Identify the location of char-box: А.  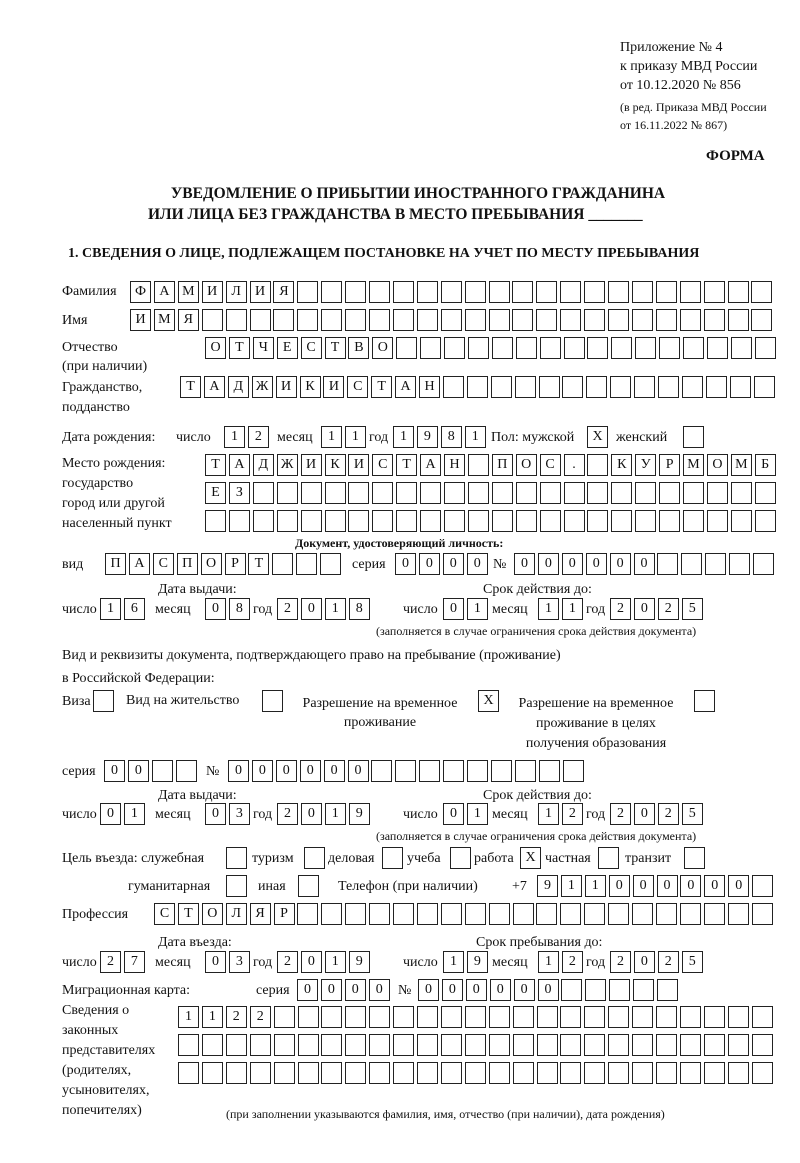
(139, 564).